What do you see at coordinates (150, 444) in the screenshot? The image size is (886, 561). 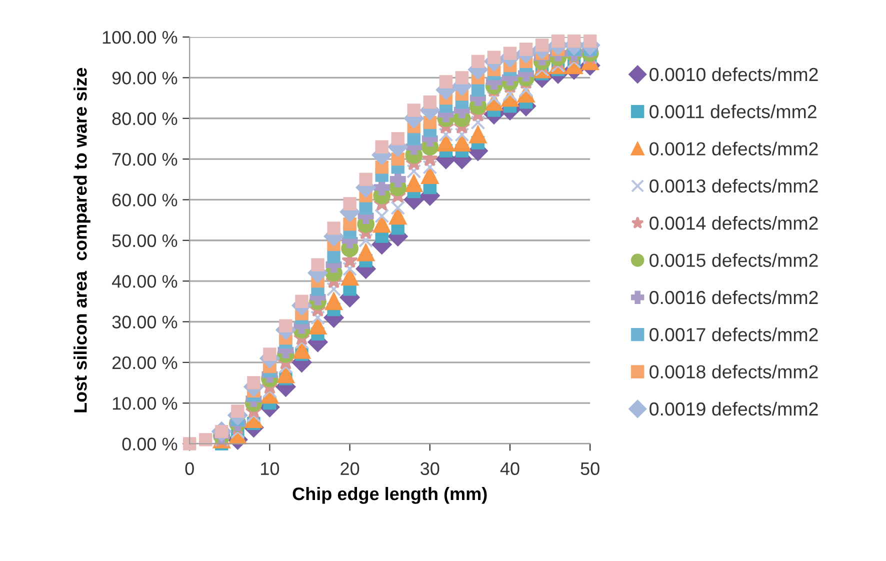 I see `y-tick-label: 0.00 %` at bounding box center [150, 444].